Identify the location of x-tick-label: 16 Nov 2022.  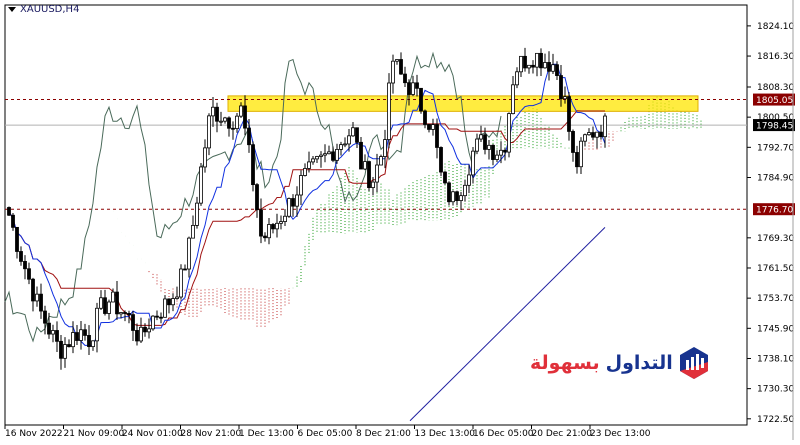
(34, 434).